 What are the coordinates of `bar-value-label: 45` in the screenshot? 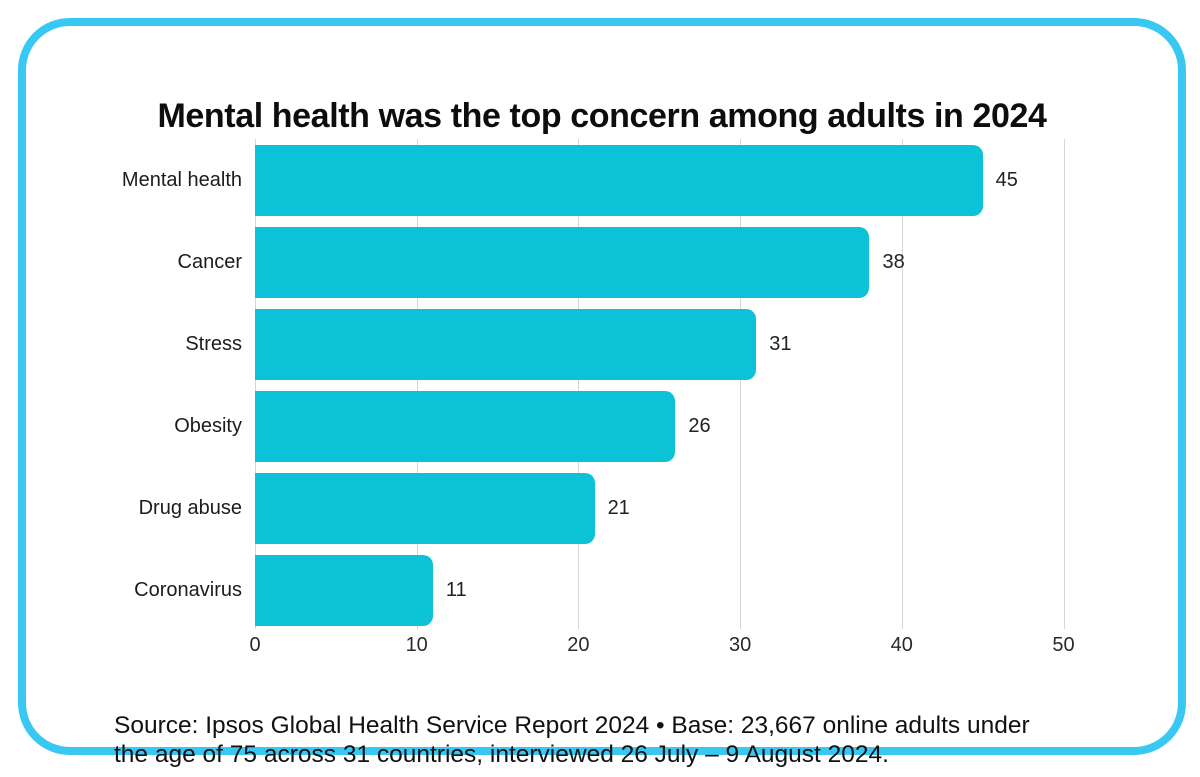 It's located at (1006, 180).